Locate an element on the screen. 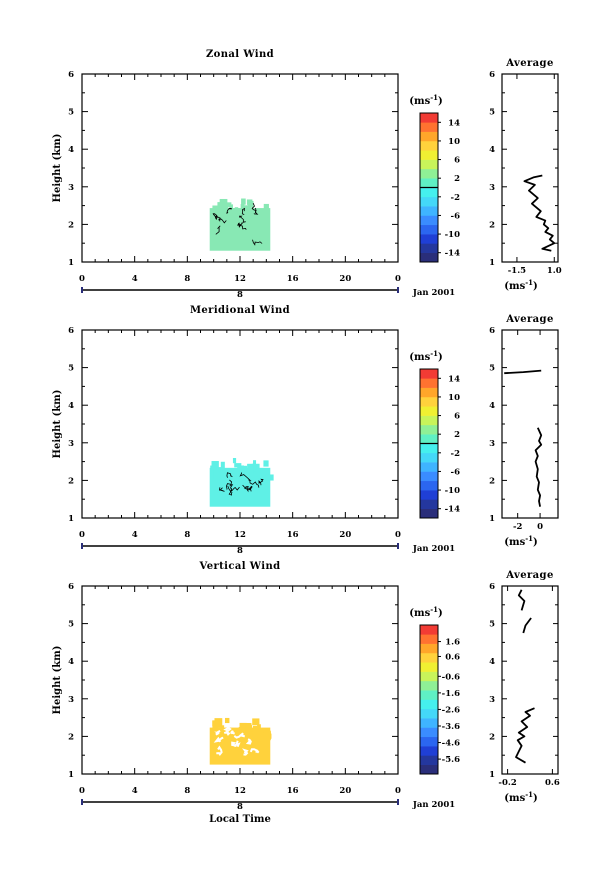 The height and width of the screenshot is (873, 612). average-x-tick-label: 0.6 is located at coordinates (552, 783).